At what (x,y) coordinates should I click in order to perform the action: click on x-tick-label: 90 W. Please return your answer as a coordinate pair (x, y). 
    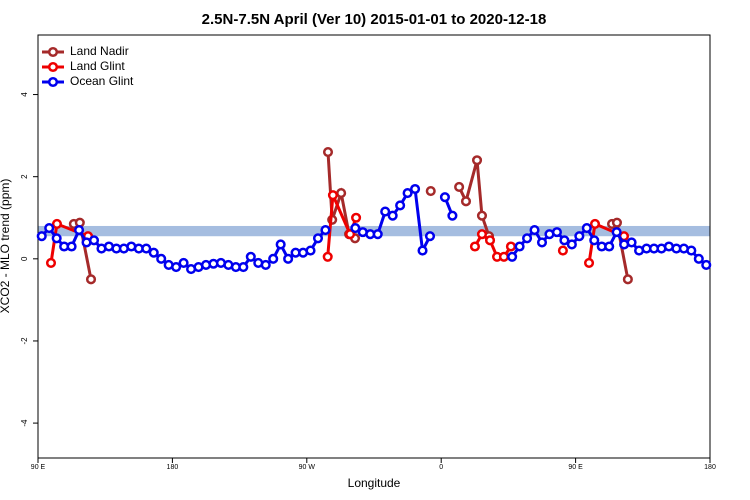
    Looking at the image, I should click on (307, 467).